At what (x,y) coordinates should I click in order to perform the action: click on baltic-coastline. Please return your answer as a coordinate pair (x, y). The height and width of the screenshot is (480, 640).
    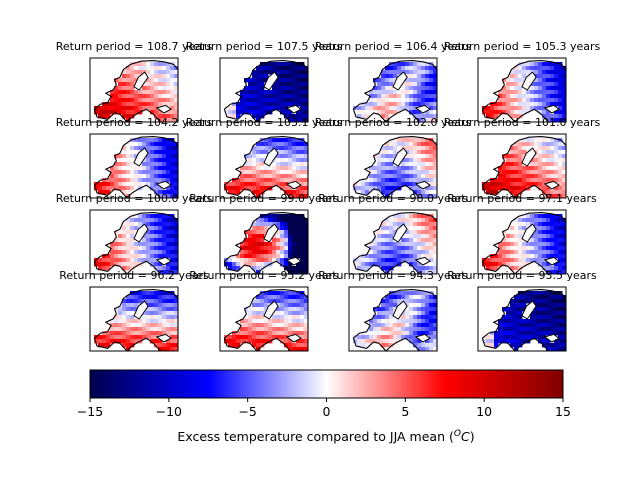
    Looking at the image, I should click on (529, 81).